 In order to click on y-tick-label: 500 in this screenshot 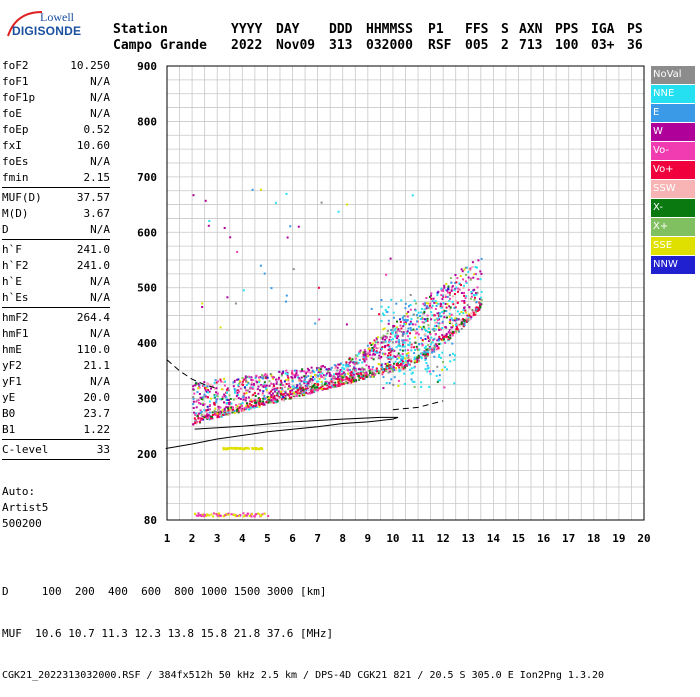, I will do `click(147, 288)`.